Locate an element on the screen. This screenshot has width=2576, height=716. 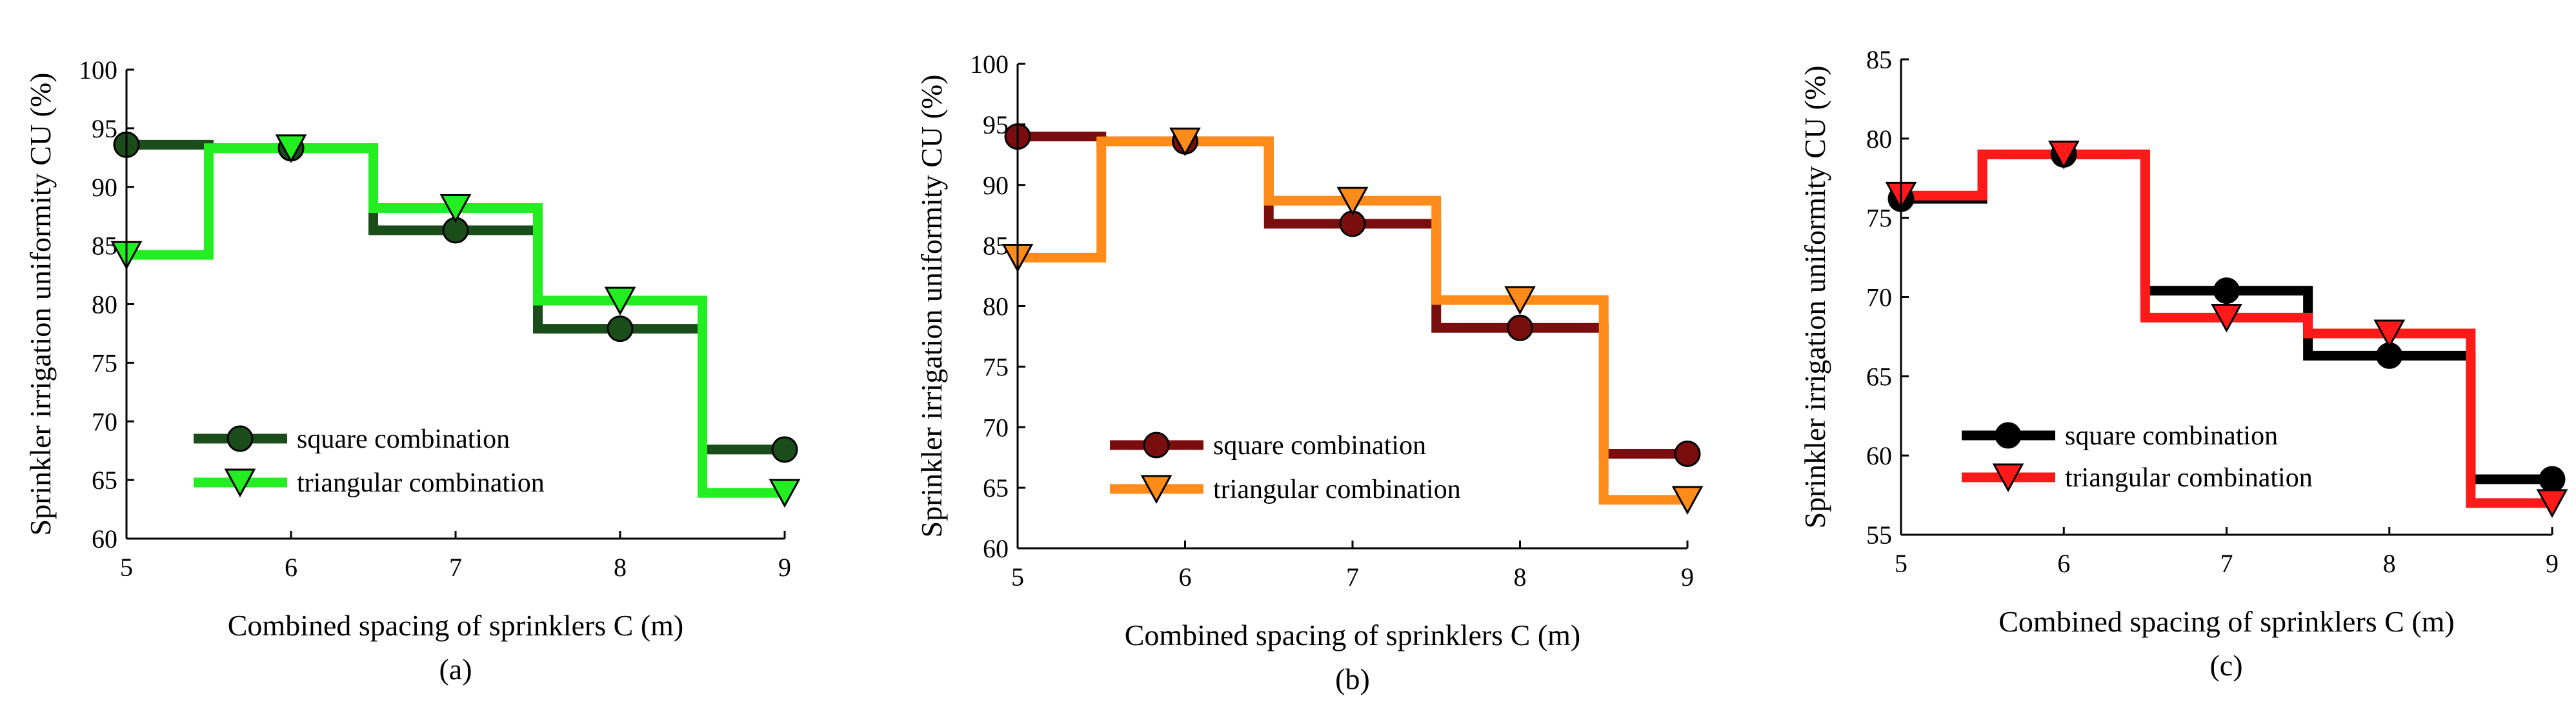
series-line-square is located at coordinates (1352, 295).